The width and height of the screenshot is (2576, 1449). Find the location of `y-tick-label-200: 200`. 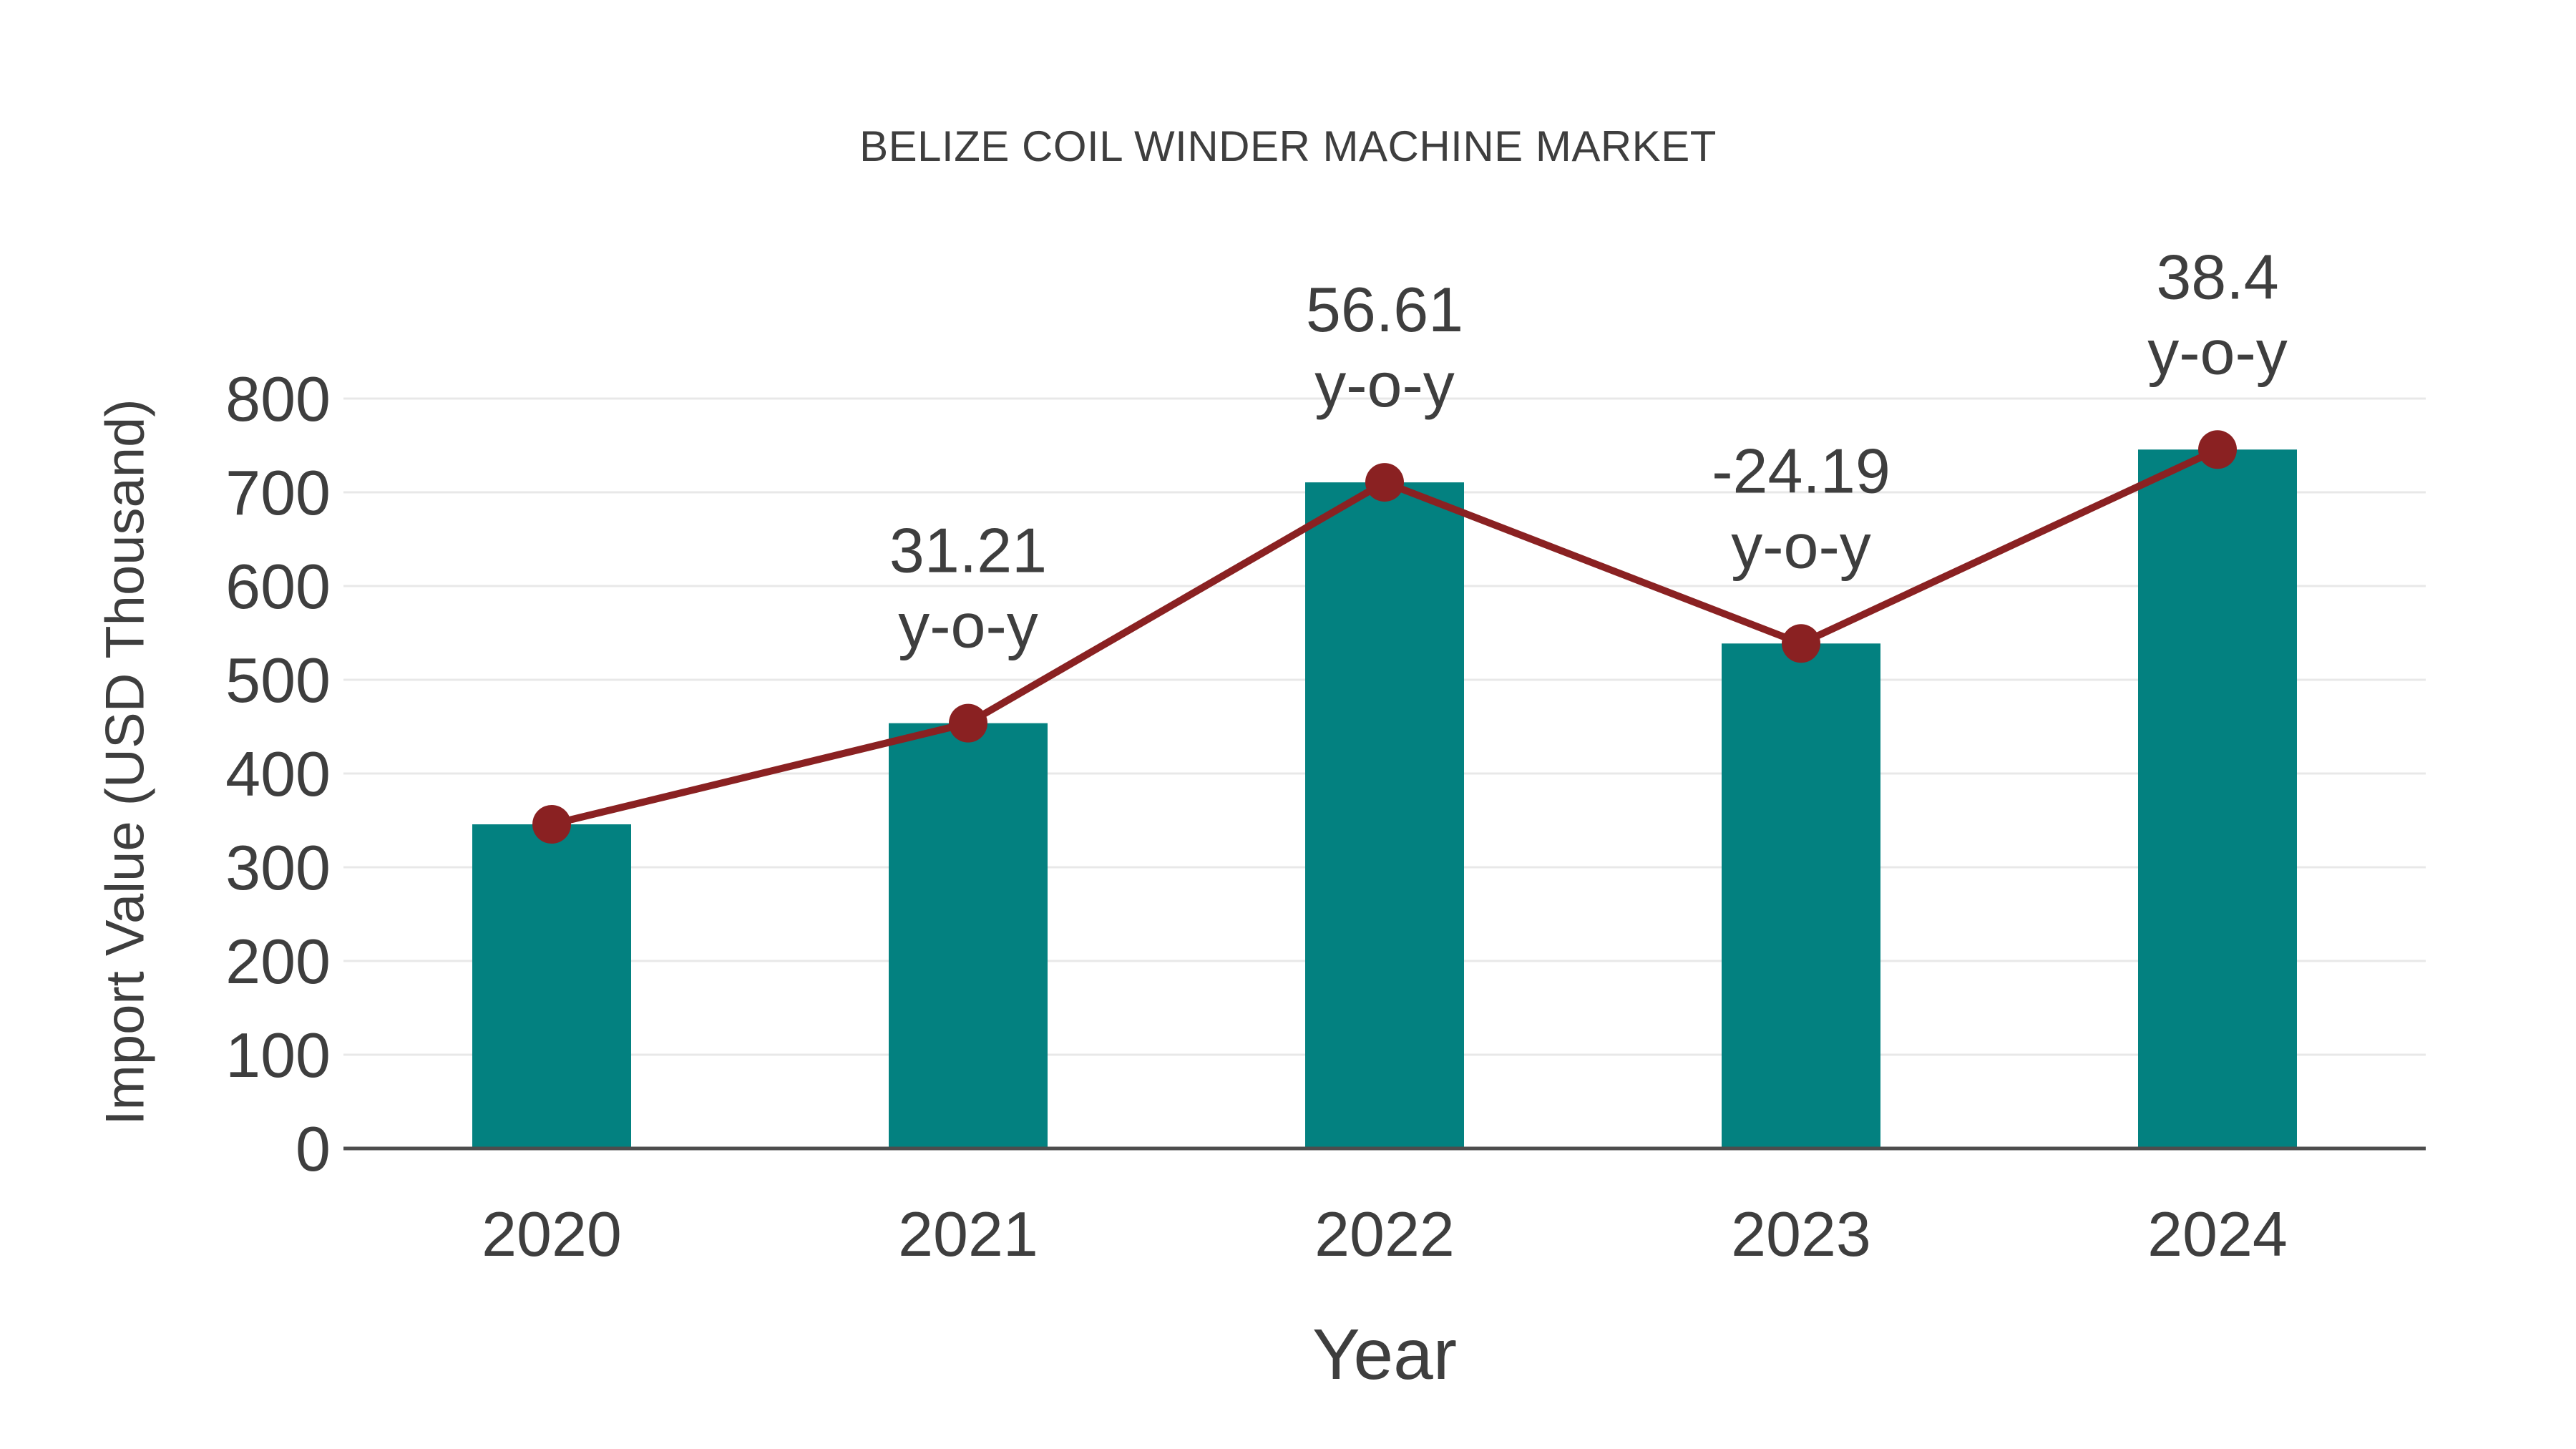

y-tick-label-200: 200 is located at coordinates (278, 961).